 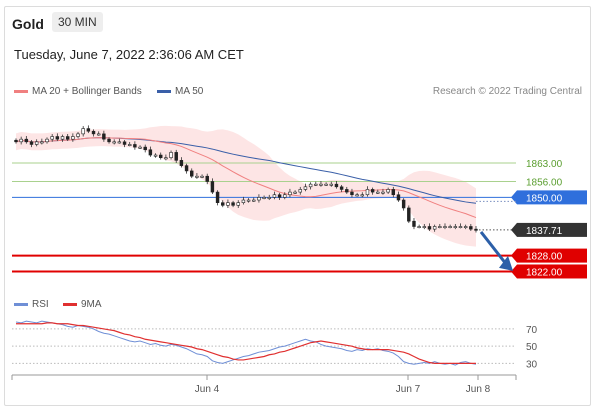 What do you see at coordinates (40, 304) in the screenshot?
I see `legend-rsi-label: RSI` at bounding box center [40, 304].